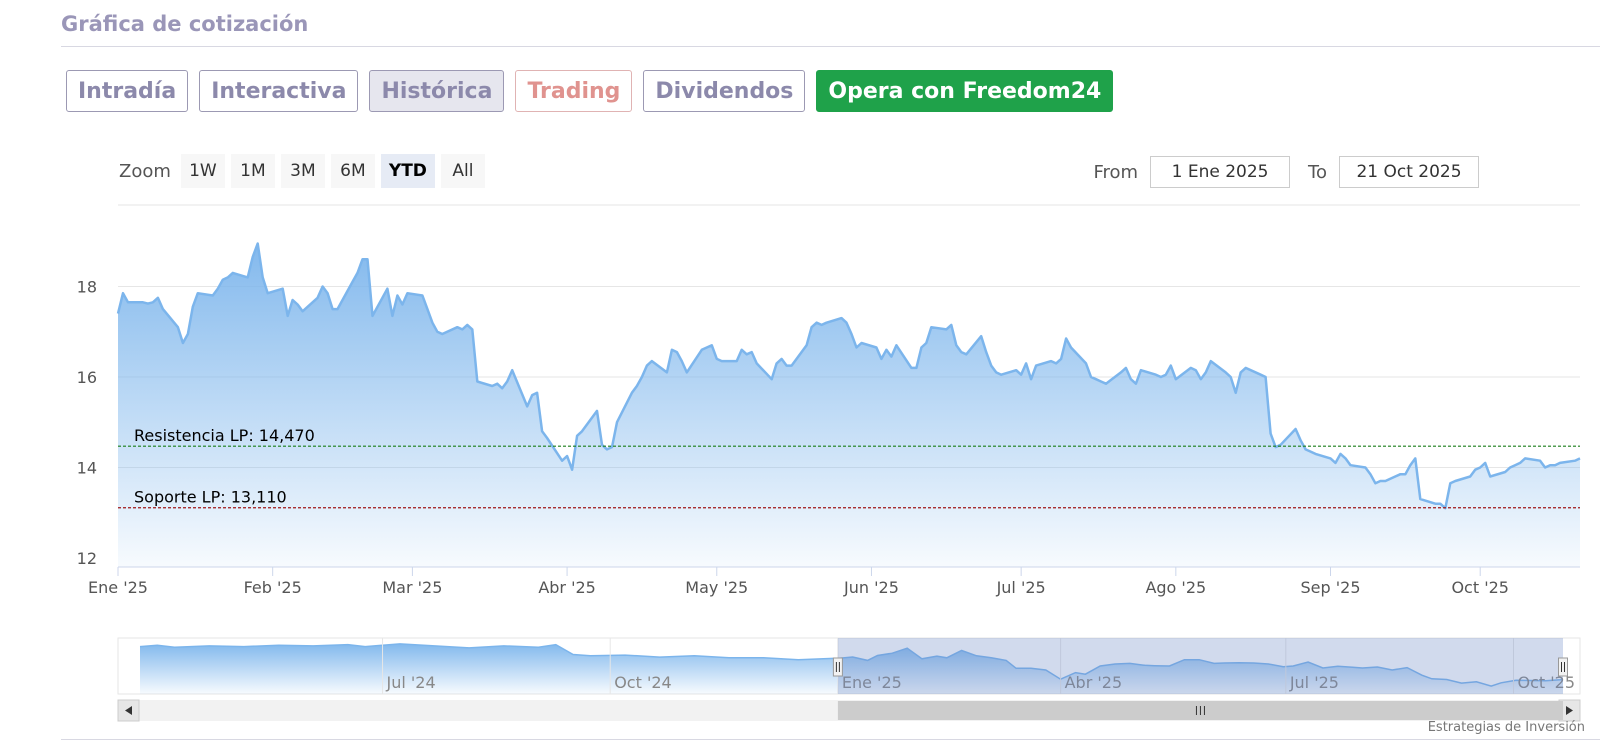 The width and height of the screenshot is (1615, 751). What do you see at coordinates (202, 171) in the screenshot?
I see `zoom-1w-button: 1W` at bounding box center [202, 171].